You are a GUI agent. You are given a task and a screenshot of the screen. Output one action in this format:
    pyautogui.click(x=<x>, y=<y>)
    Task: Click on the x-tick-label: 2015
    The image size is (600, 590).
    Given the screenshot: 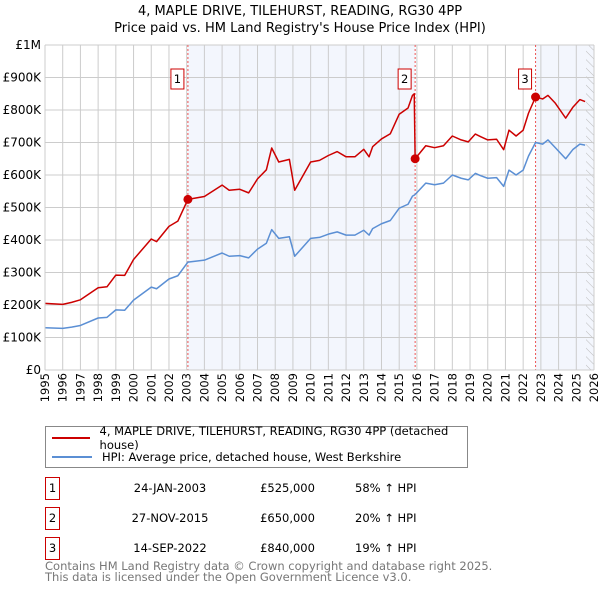 What is the action you would take?
    pyautogui.click(x=399, y=387)
    